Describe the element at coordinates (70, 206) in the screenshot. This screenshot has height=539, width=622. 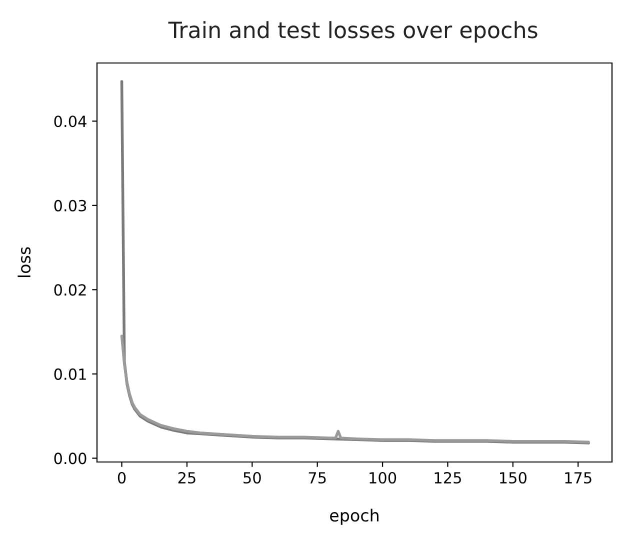
I see `y-tick-label: 0.03` at that location.